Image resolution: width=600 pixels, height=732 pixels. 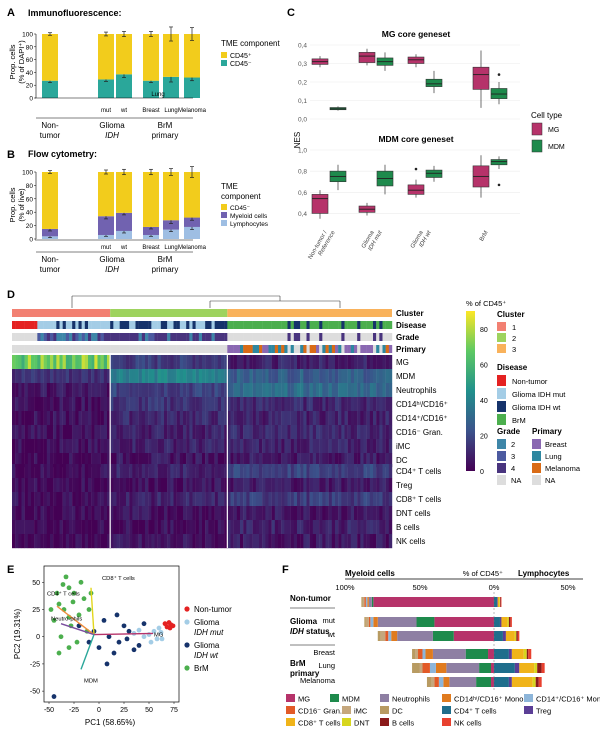 What do you see at coordinates (375, 622) in the screenshot?
I see `f-bar-CD14ʰⁱ/CD16⁺ Mono` at bounding box center [375, 622].